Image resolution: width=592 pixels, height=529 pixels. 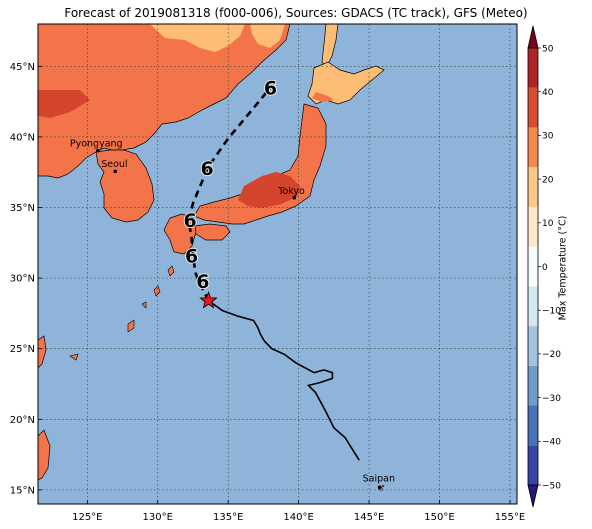 I want to click on taiwan, so click(x=42, y=352).